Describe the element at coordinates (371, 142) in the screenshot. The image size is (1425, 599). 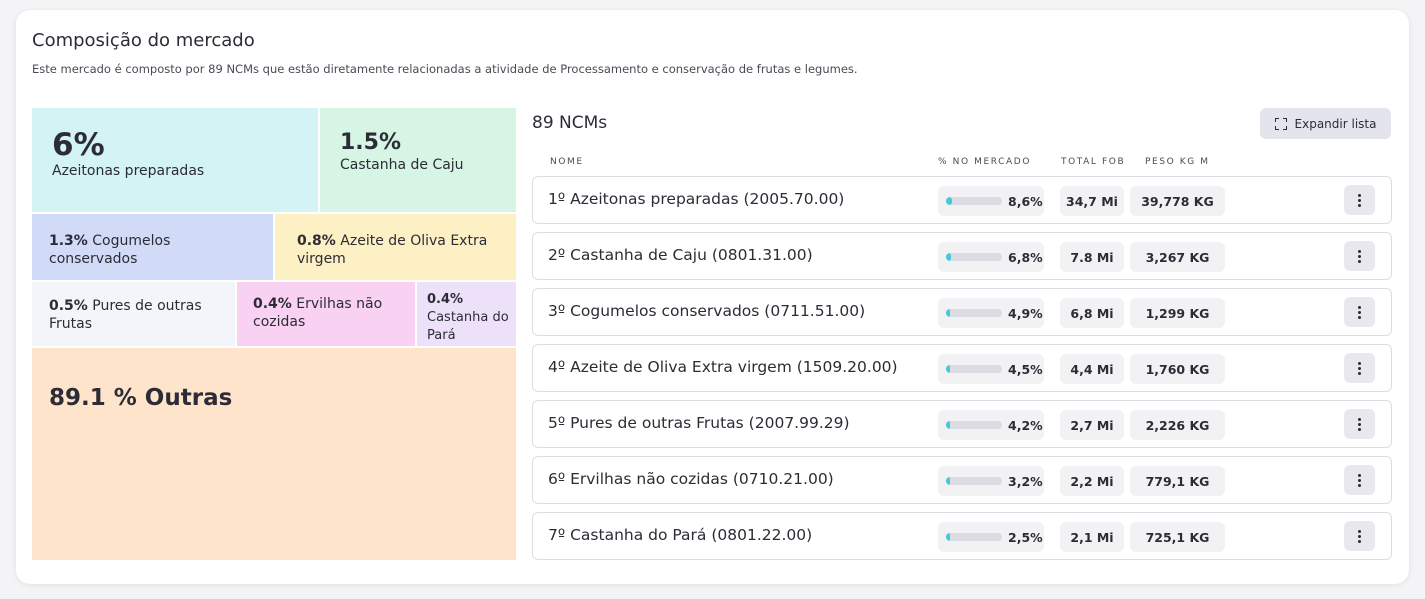
I see `tile-percent: 1.5%` at that location.